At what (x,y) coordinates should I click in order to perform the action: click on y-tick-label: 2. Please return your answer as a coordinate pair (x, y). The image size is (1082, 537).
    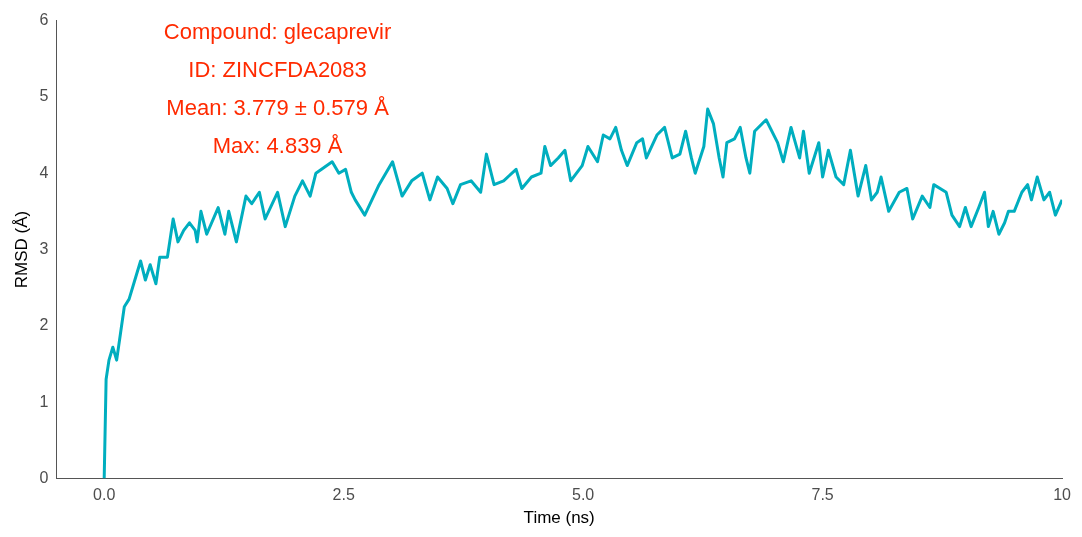
    Looking at the image, I should click on (44, 325).